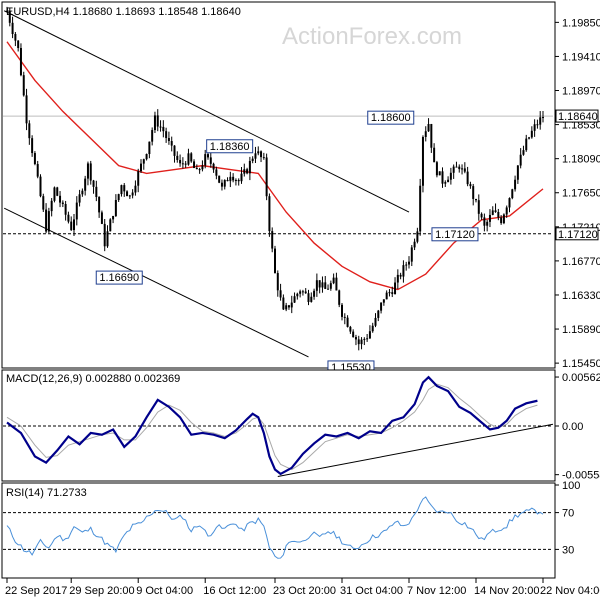 The image size is (600, 600). Describe the element at coordinates (506, 591) in the screenshot. I see `x-tick-label: 14 Nov 20:00` at that location.